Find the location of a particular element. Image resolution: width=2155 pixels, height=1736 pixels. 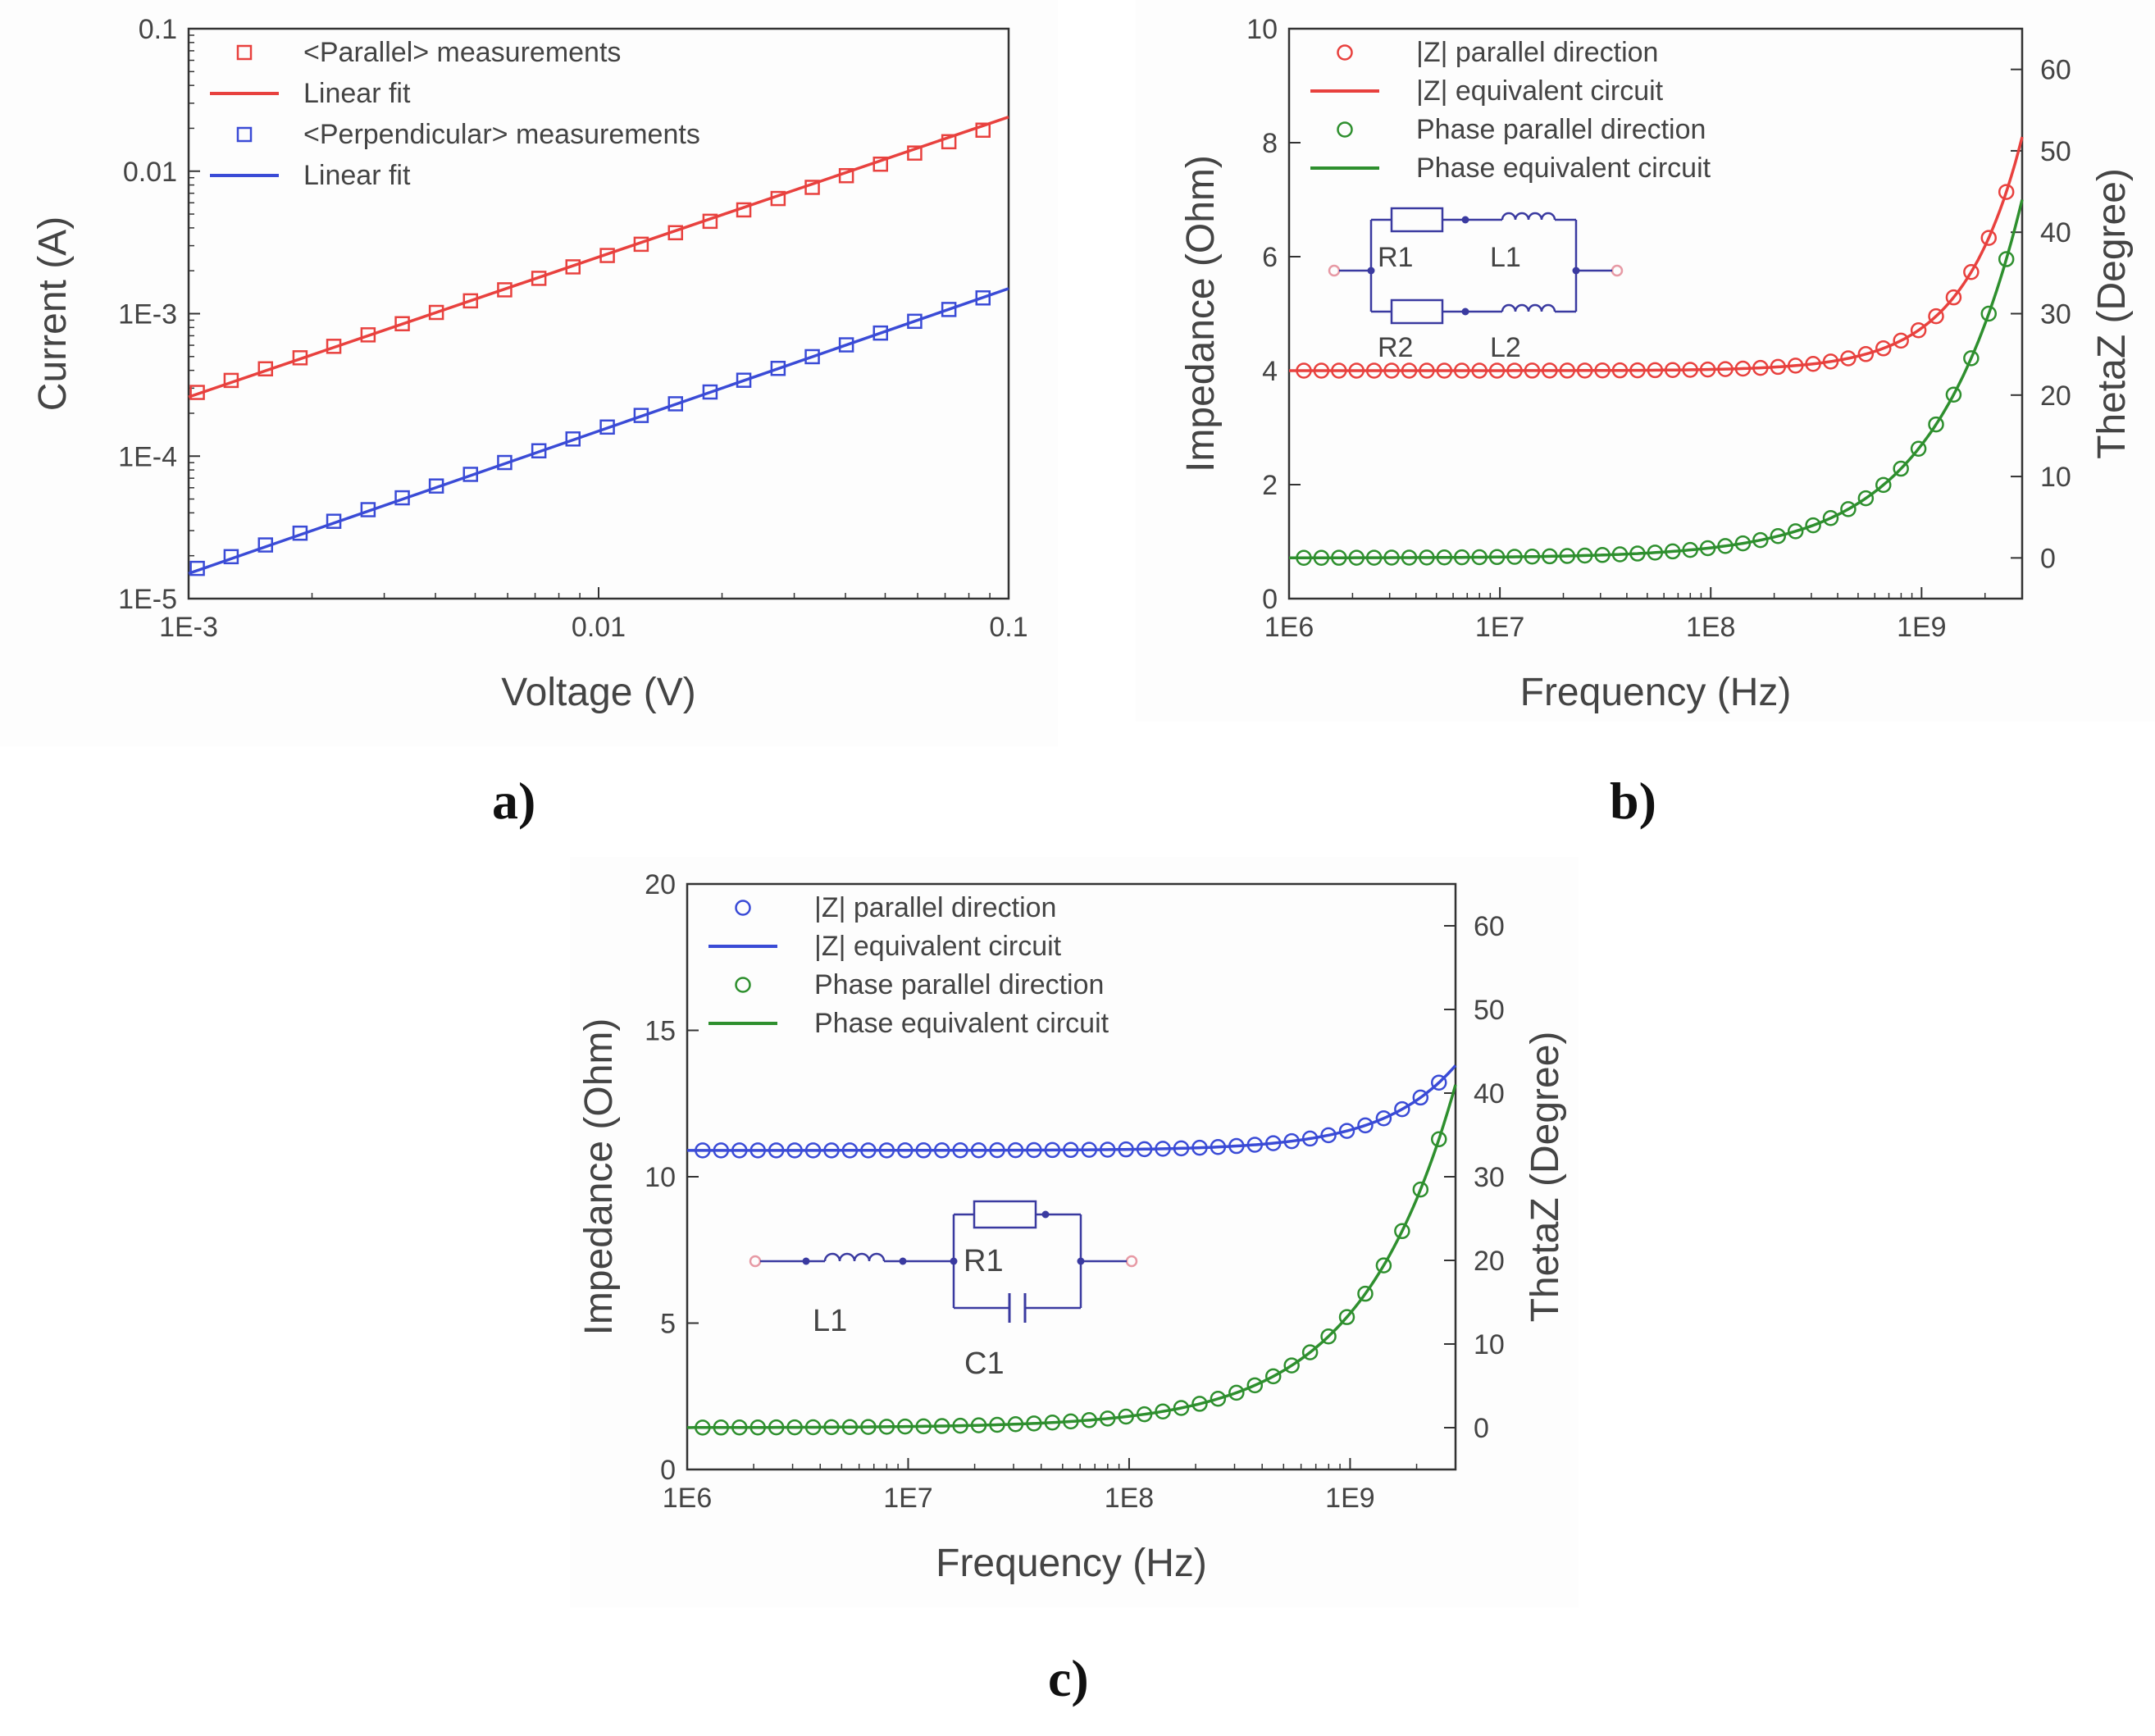

y2-tick-label: 20 is located at coordinates (1489, 1261).